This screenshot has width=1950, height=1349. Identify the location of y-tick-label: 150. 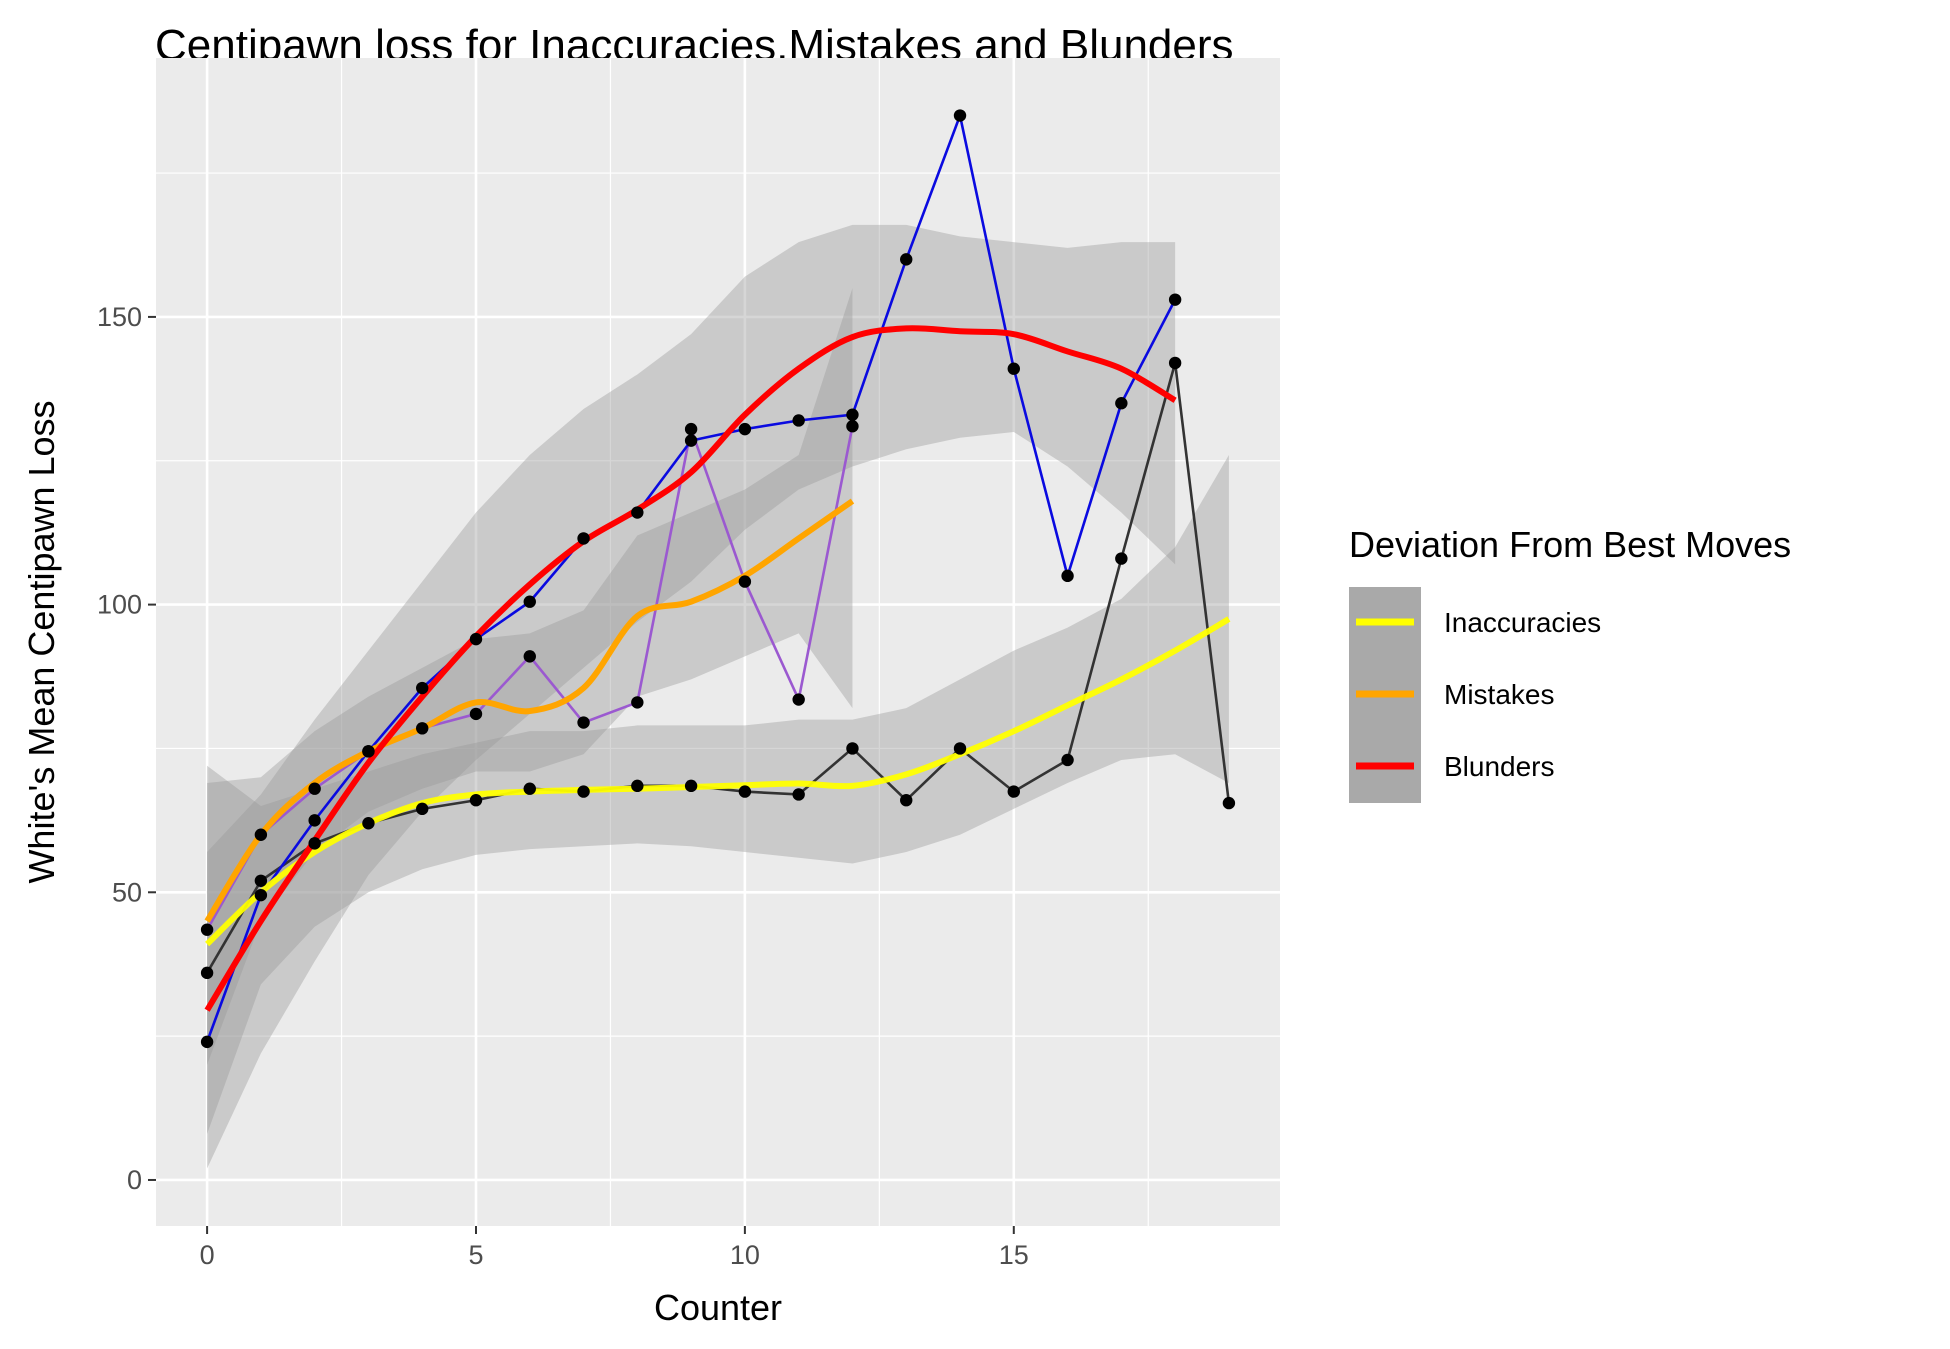
(119, 317).